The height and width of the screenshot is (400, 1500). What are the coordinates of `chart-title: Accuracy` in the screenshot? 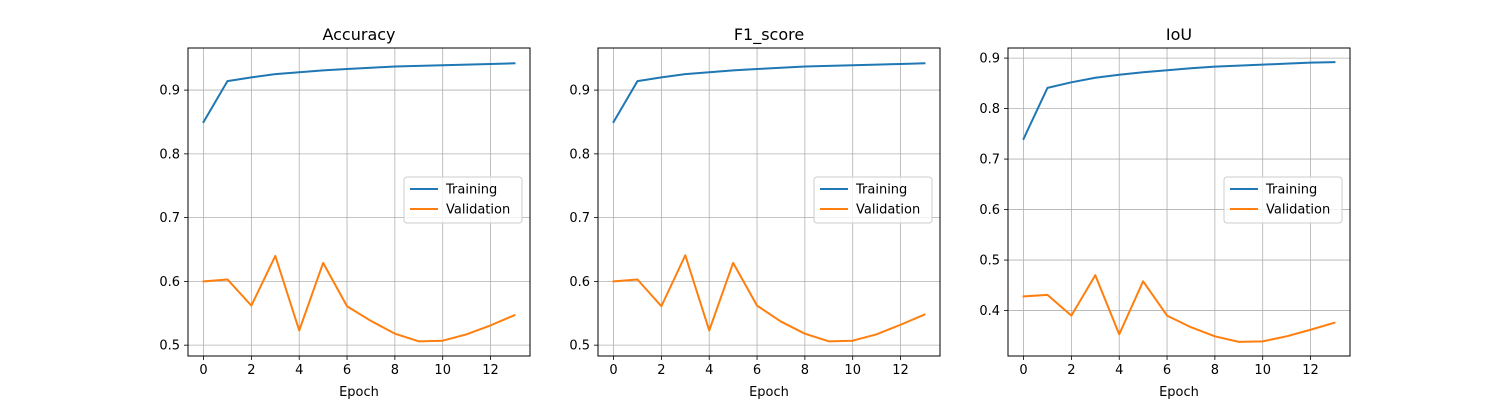 It's located at (358, 34).